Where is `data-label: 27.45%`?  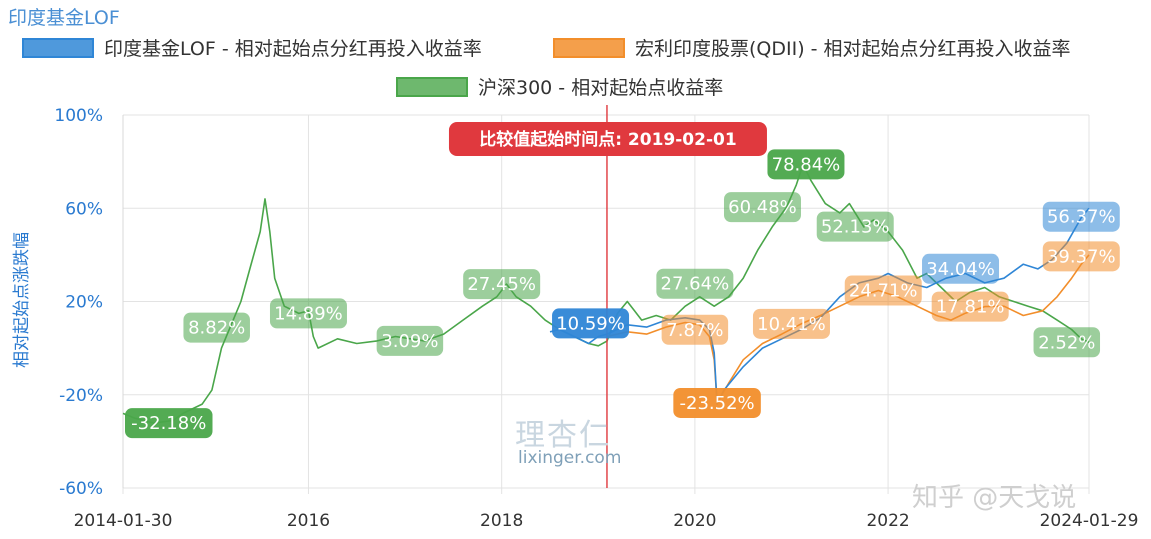
data-label: 27.45% is located at coordinates (501, 284).